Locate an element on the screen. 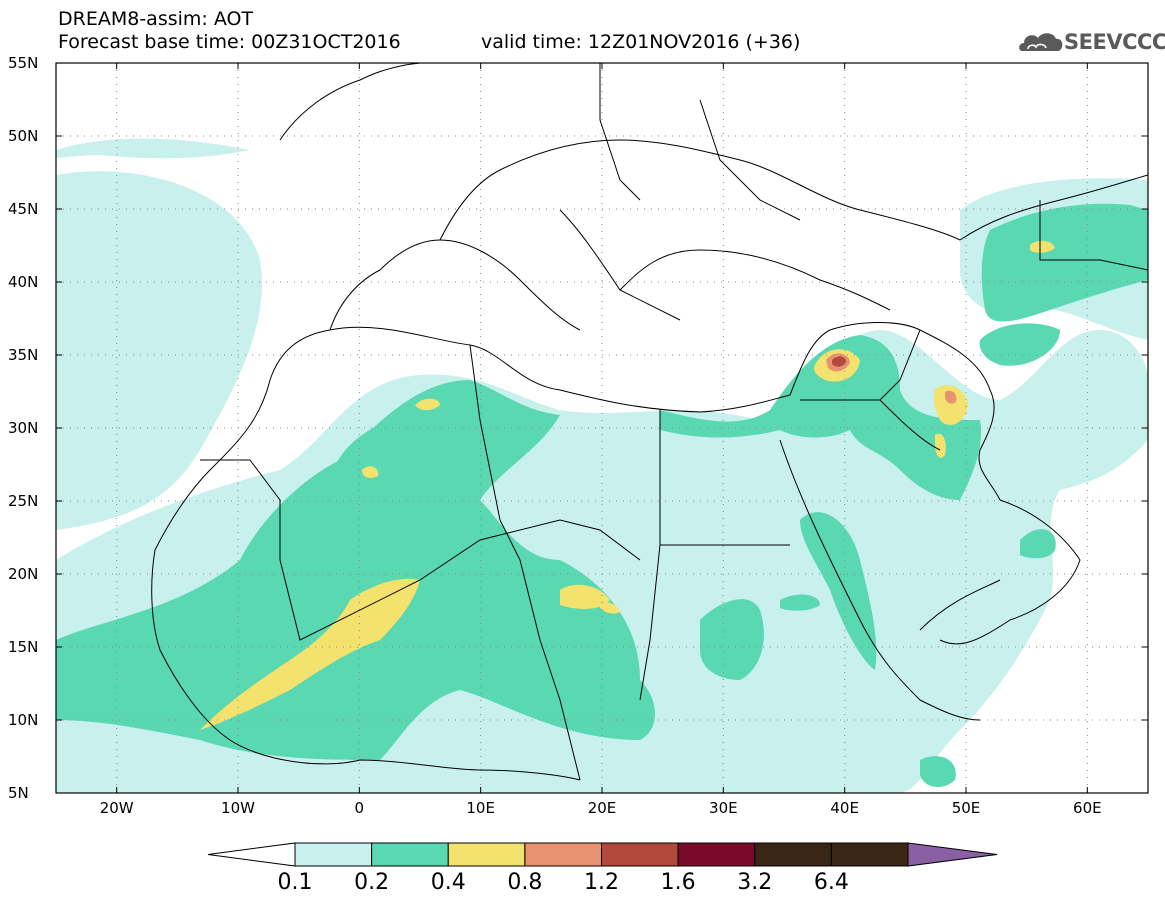 The width and height of the screenshot is (1165, 905). valid-time: valid time: 12Z01NOV2016 (+36) is located at coordinates (641, 42).